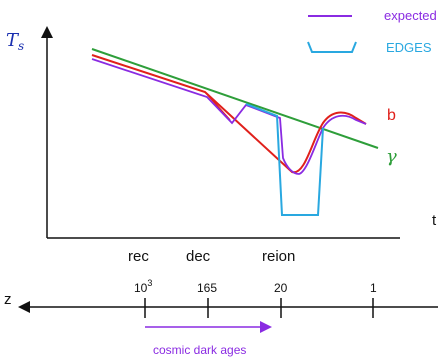 This screenshot has height=358, width=445. What do you see at coordinates (8, 299) in the screenshot?
I see `z-axis-label: z` at bounding box center [8, 299].